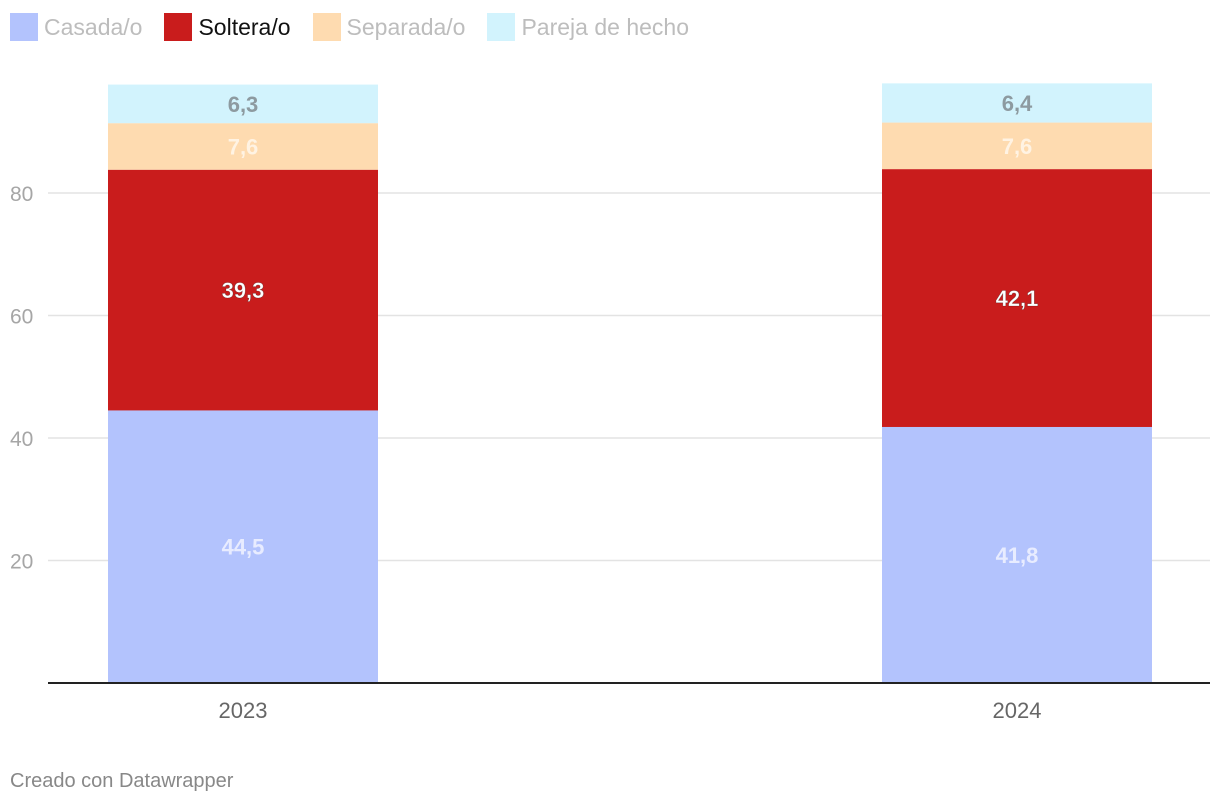 Image resolution: width=1220 pixels, height=808 pixels. I want to click on data-label: 44,5, so click(243, 547).